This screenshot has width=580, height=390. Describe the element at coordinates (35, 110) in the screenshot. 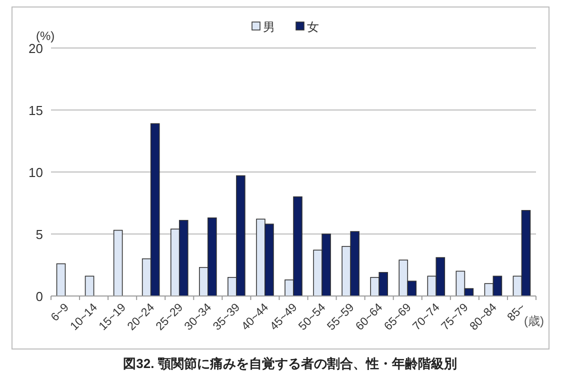

I see `y-tick-label: 15` at that location.